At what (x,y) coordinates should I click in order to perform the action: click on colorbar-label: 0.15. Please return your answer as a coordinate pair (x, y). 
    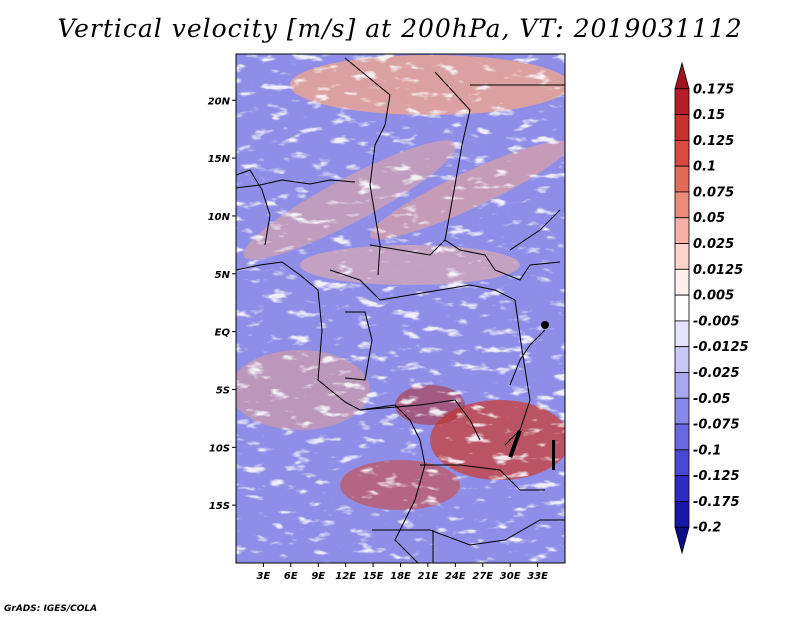
    Looking at the image, I should click on (709, 115).